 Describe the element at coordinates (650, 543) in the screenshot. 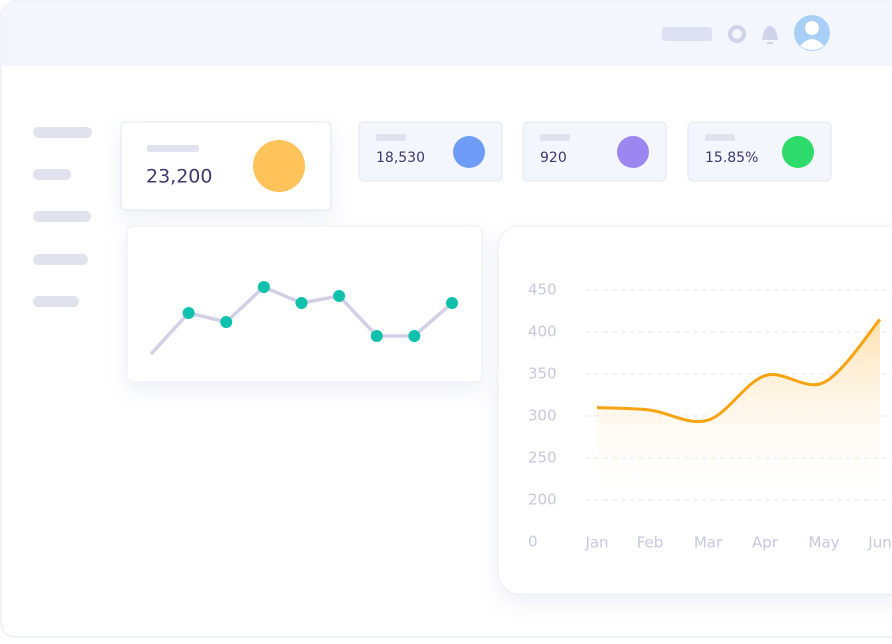

I see `x-tick-label: Feb` at that location.